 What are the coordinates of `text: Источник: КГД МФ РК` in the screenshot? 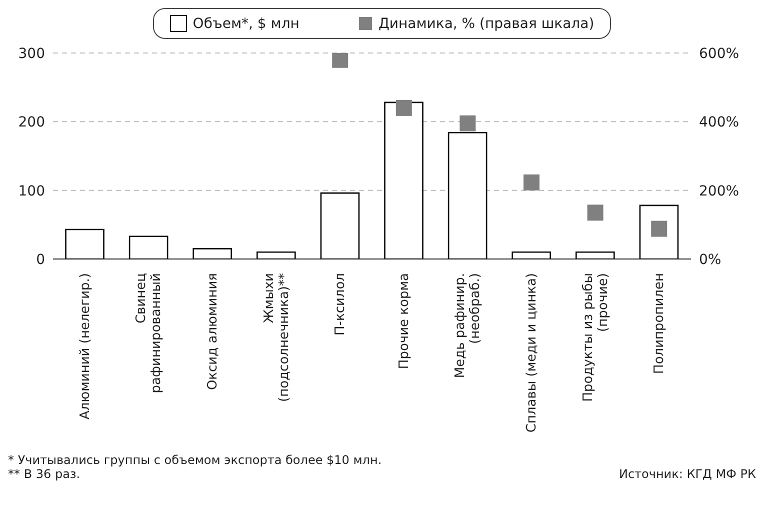 It's located at (687, 474).